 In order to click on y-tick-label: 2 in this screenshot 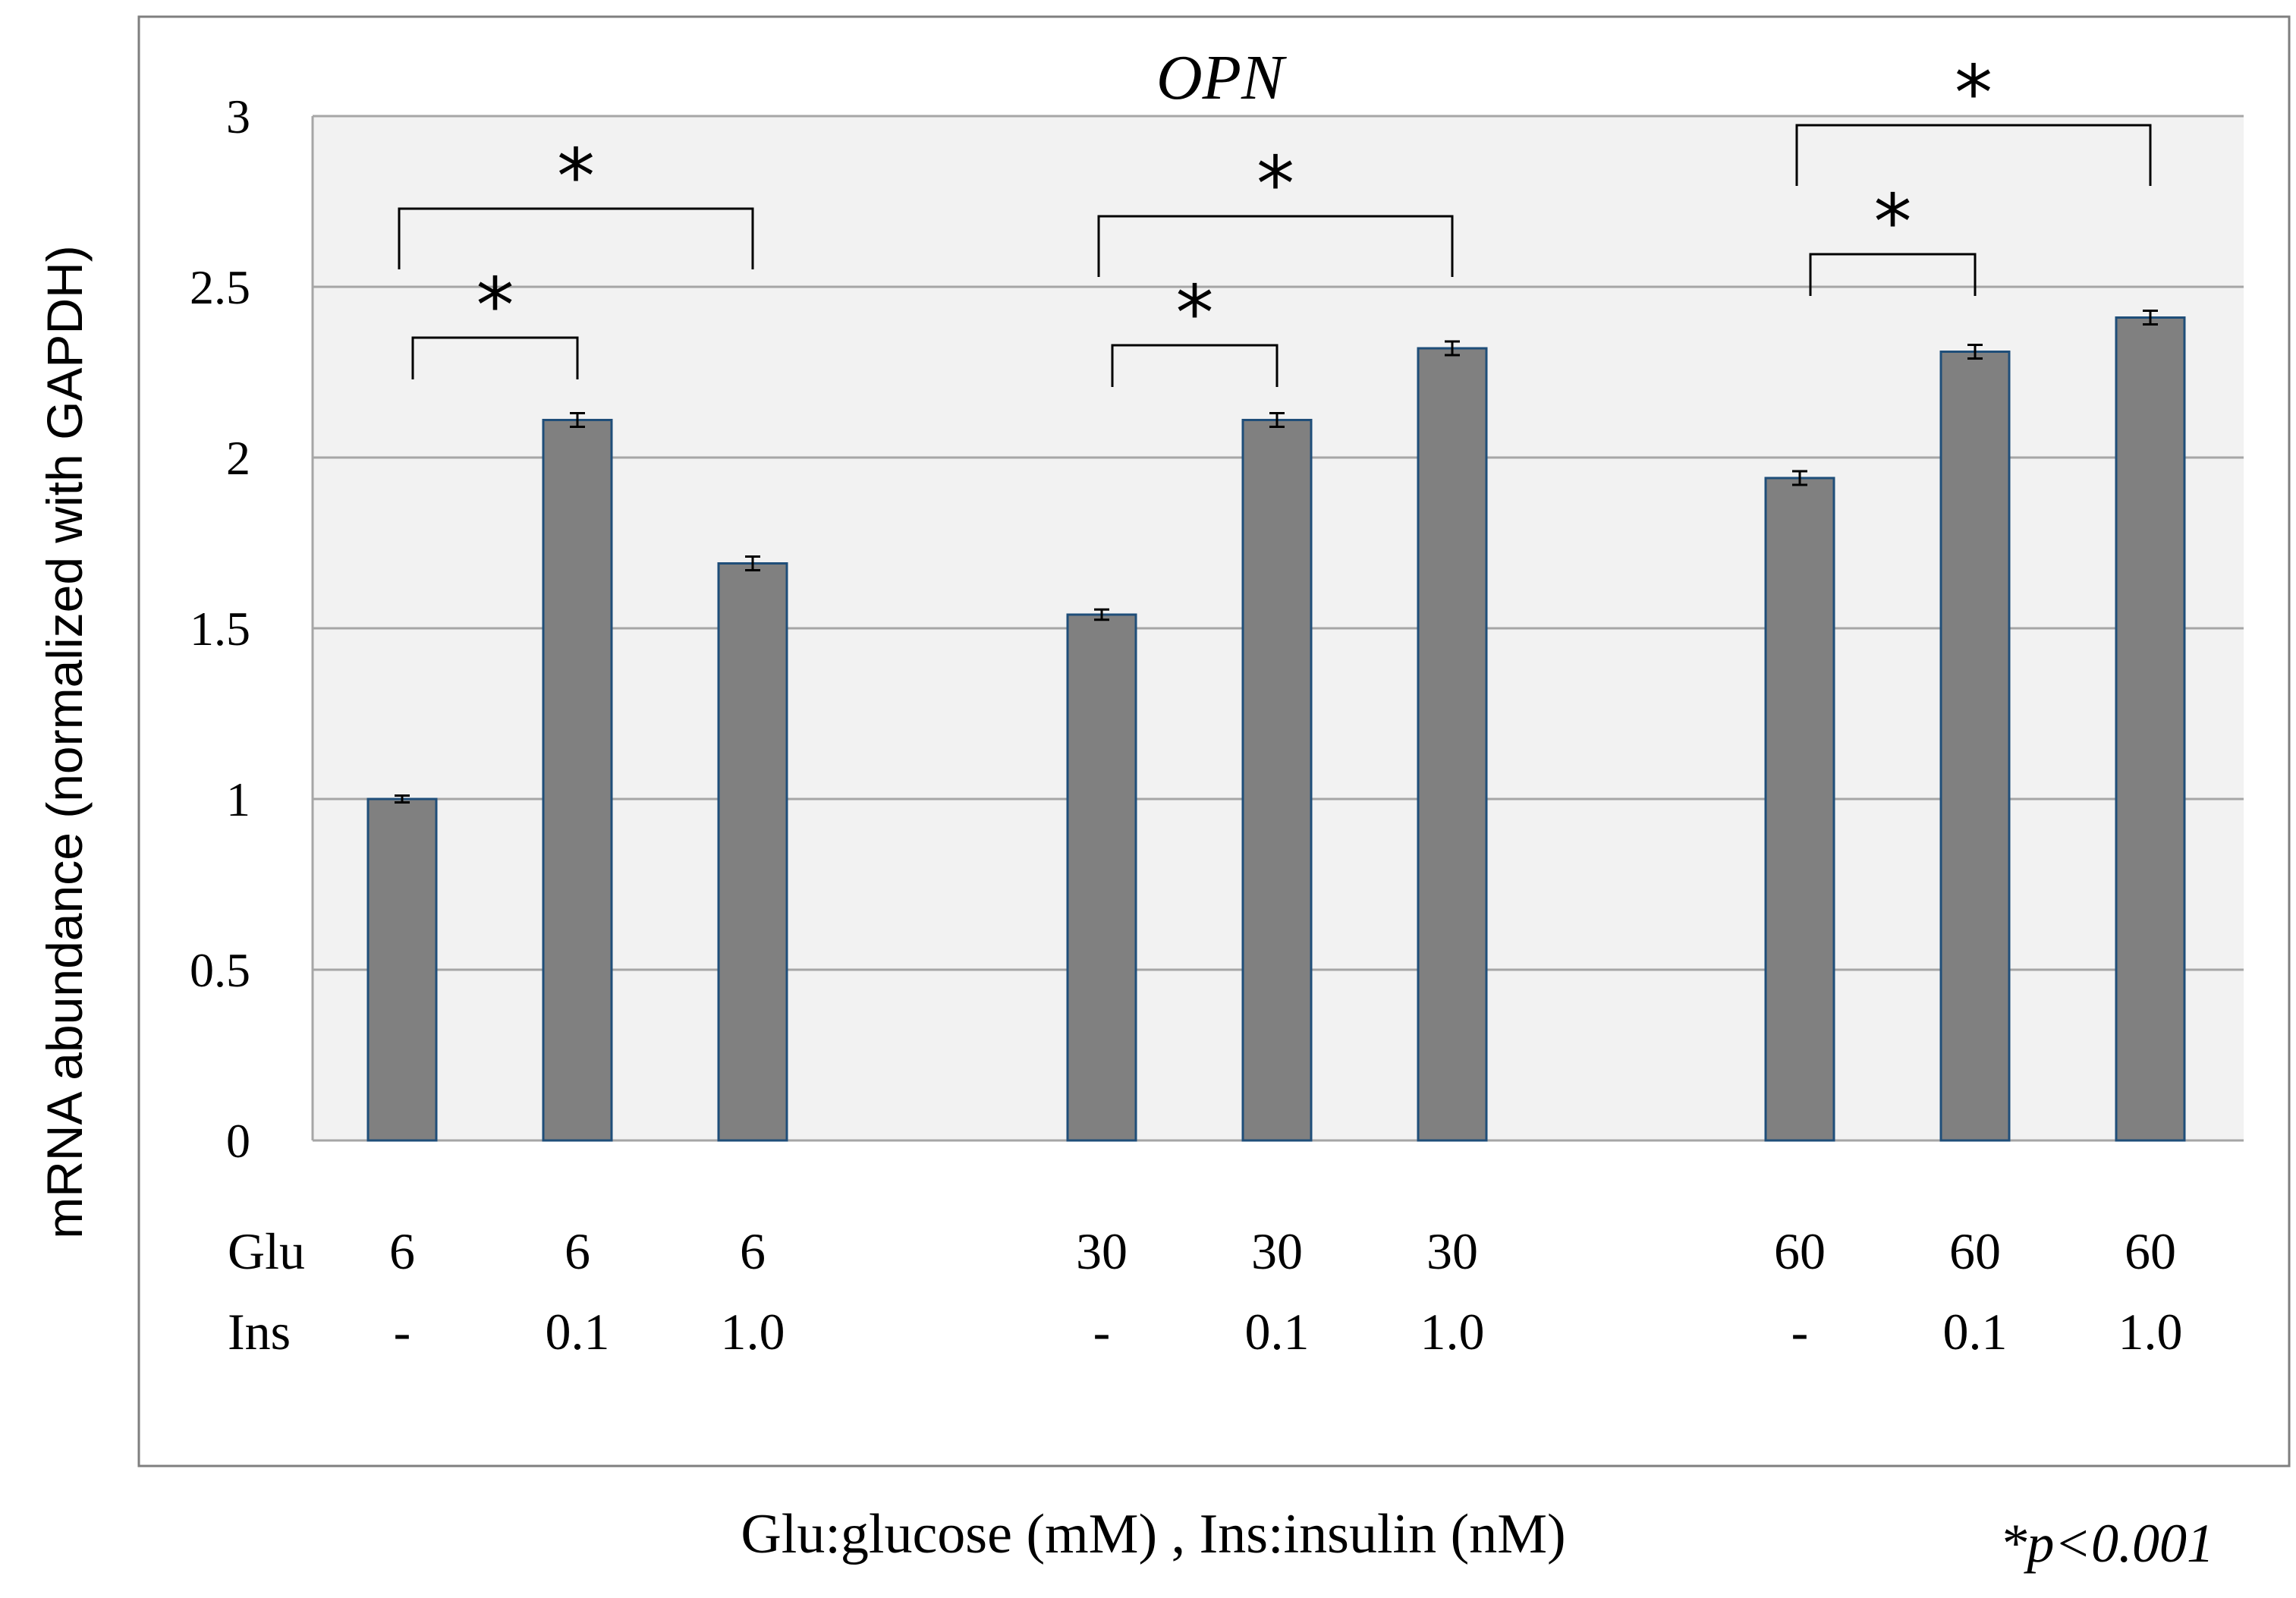, I will do `click(238, 458)`.